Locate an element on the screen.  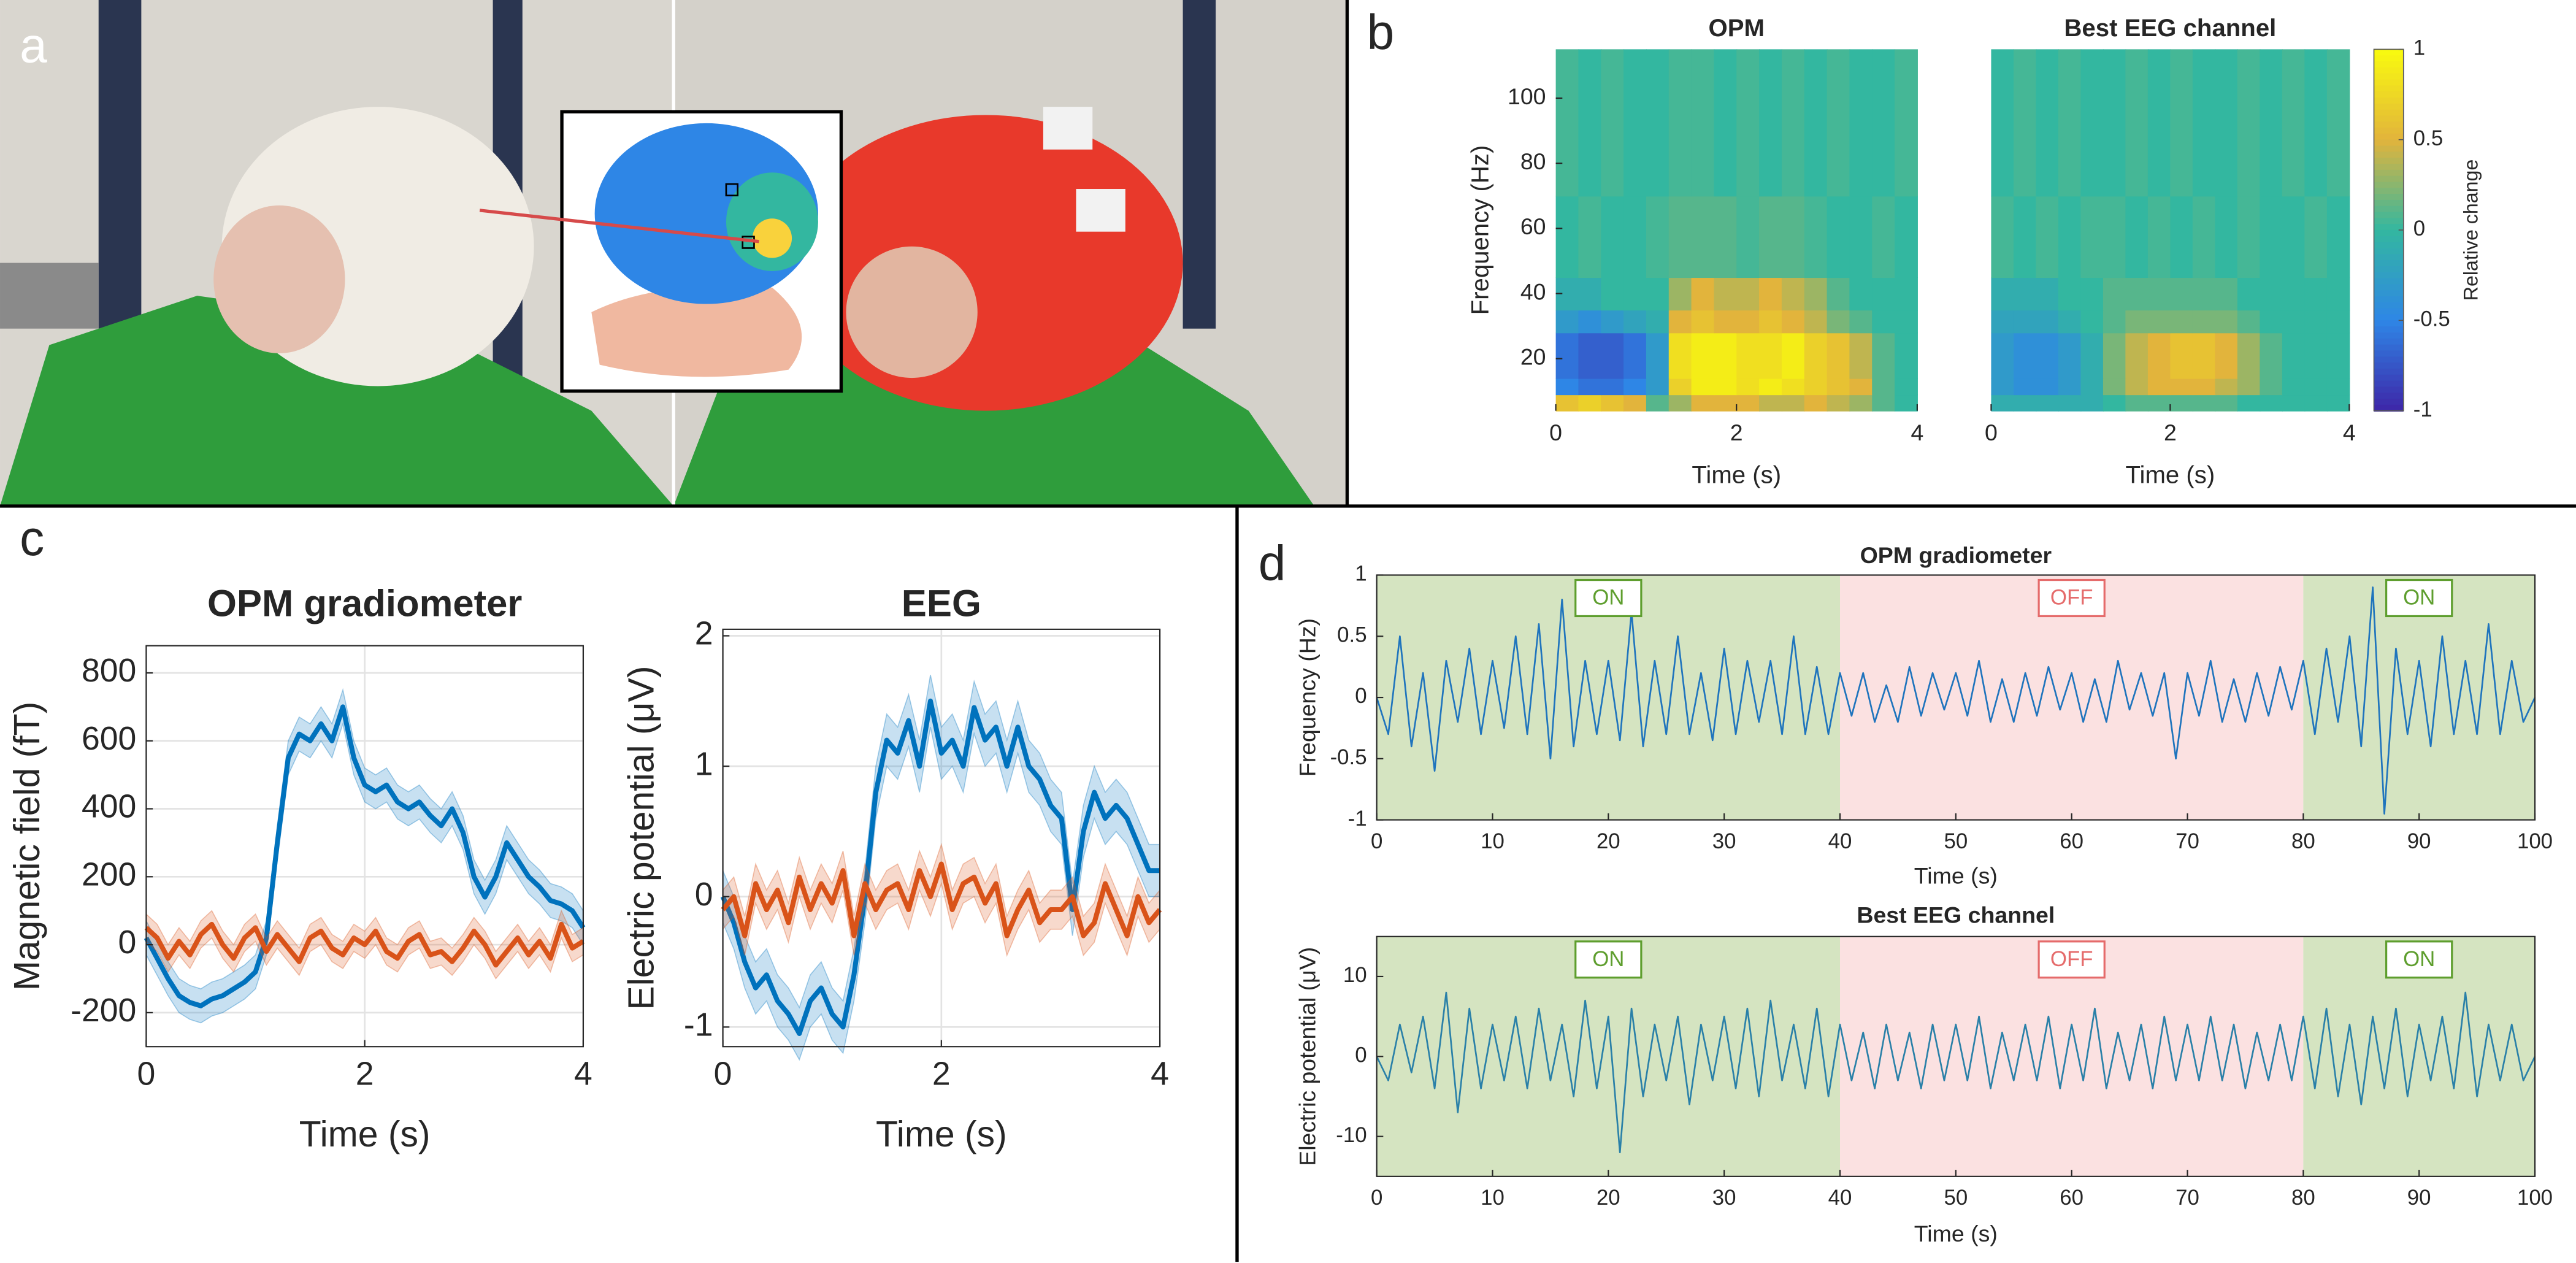
x-tick-label: 100 is located at coordinates (2535, 1198).